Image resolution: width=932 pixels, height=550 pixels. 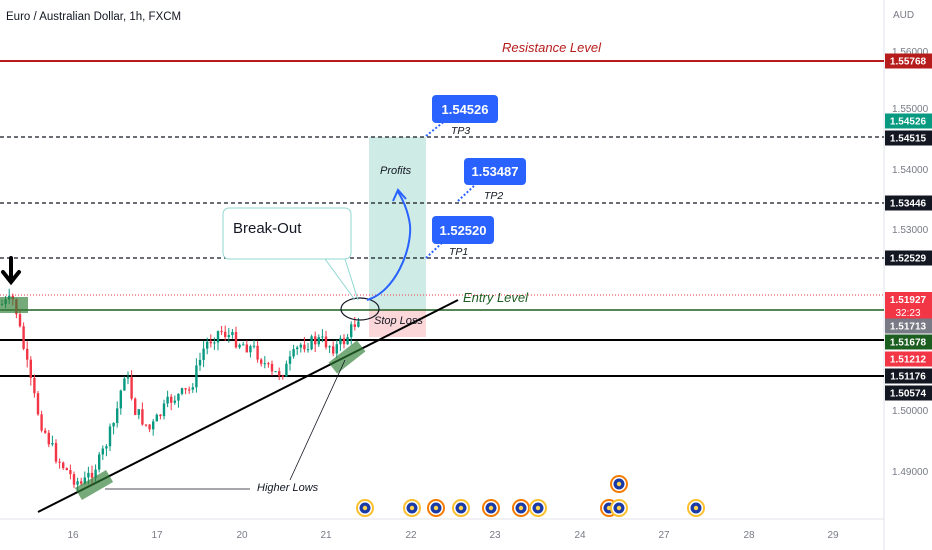 I want to click on svg-text: 1.51176, so click(x=908, y=377).